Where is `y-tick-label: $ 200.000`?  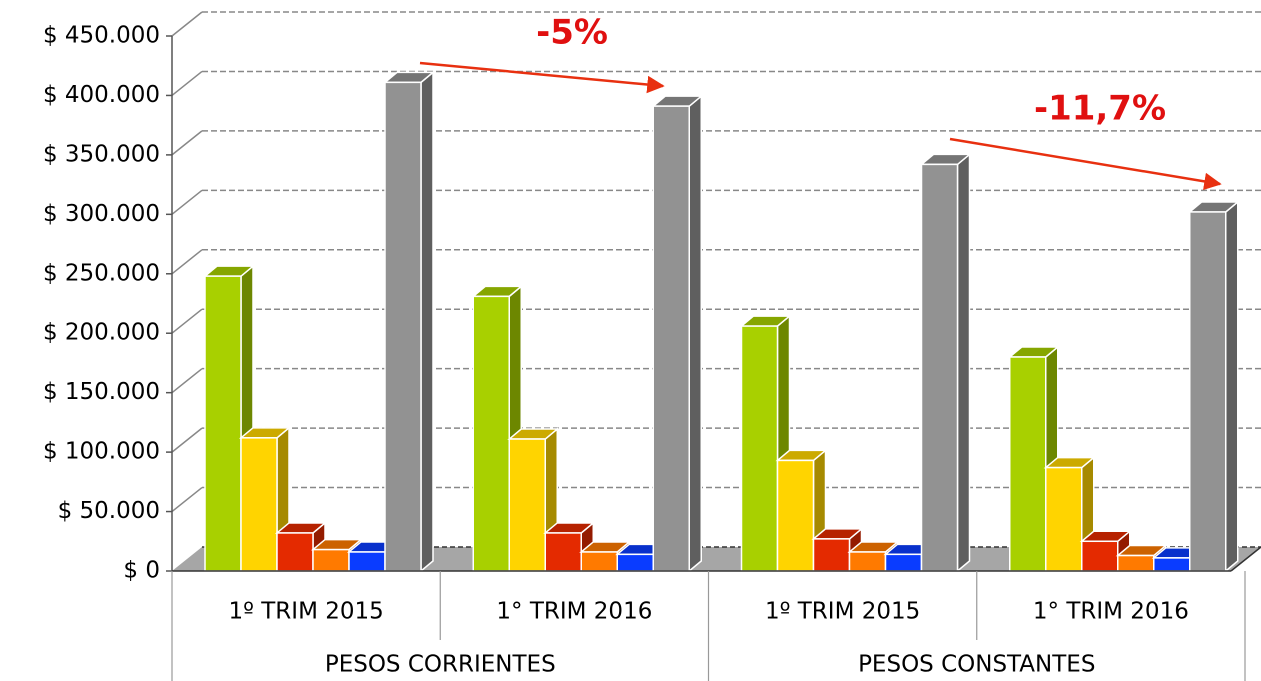
y-tick-label: $ 200.000 is located at coordinates (101, 333).